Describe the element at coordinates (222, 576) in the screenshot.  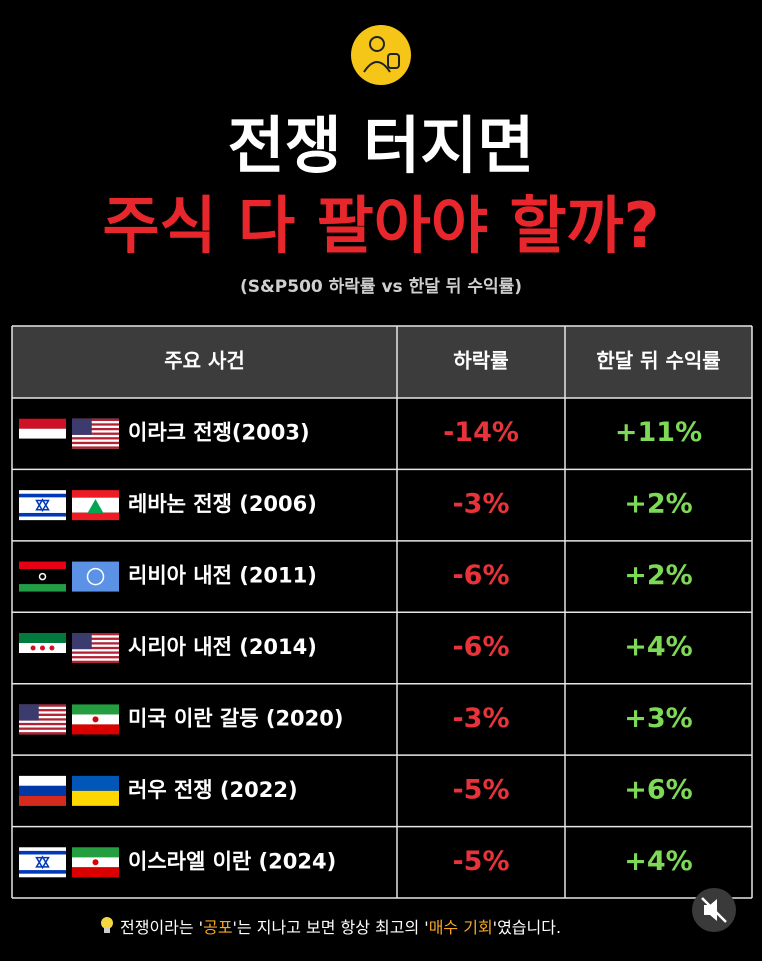
I see `event-name: 리비아 내전 (2011)` at that location.